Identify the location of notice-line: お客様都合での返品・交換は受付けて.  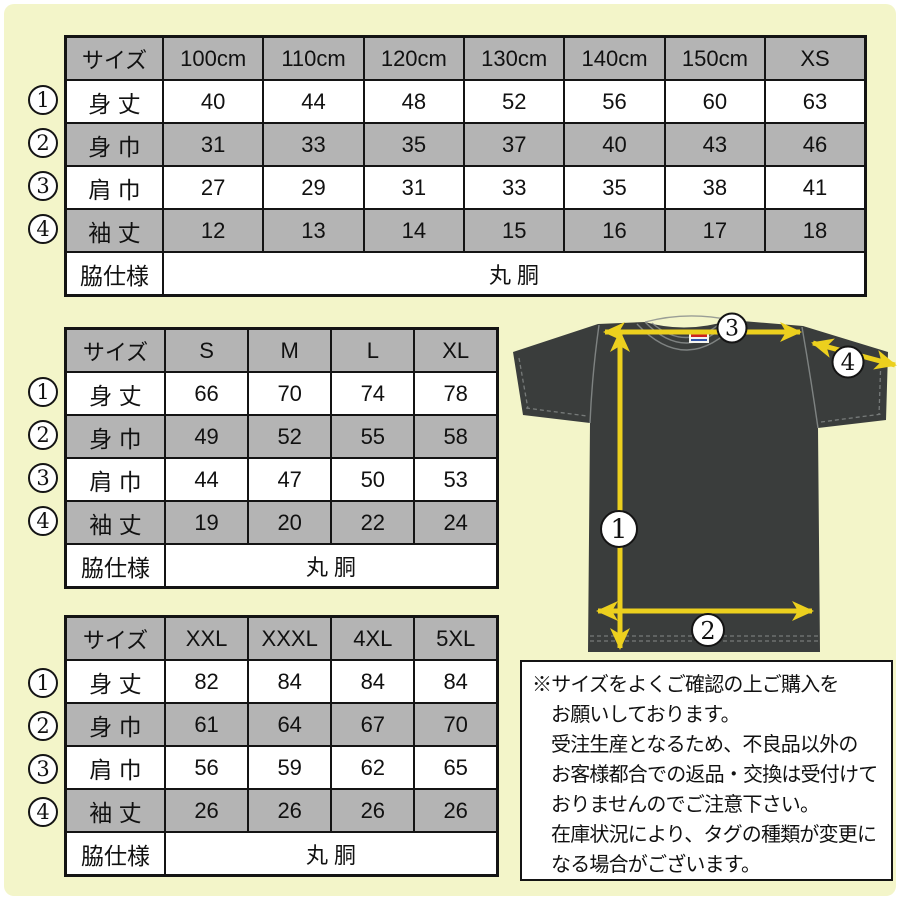
(714, 775).